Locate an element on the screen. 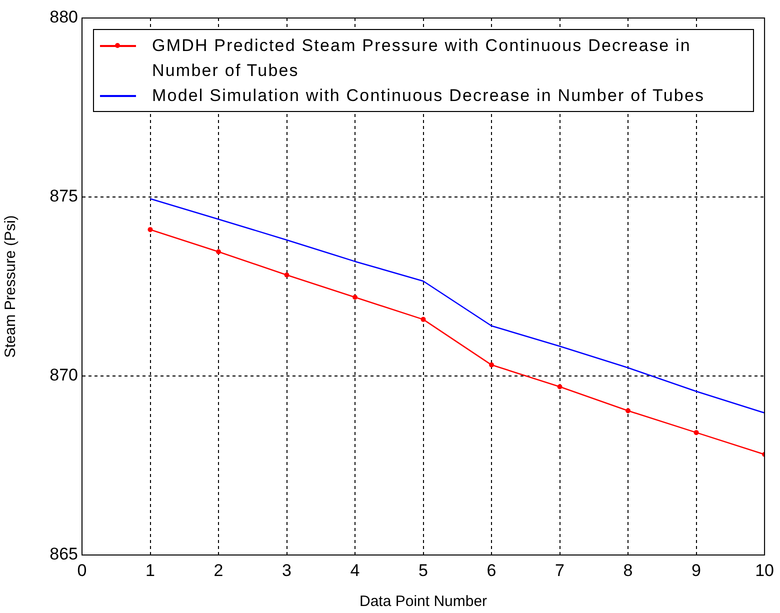  y-tick-label: 880 is located at coordinates (64, 17).